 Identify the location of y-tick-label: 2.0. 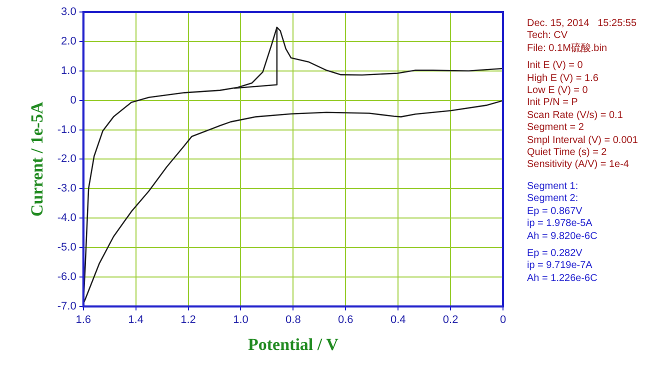
(68, 41).